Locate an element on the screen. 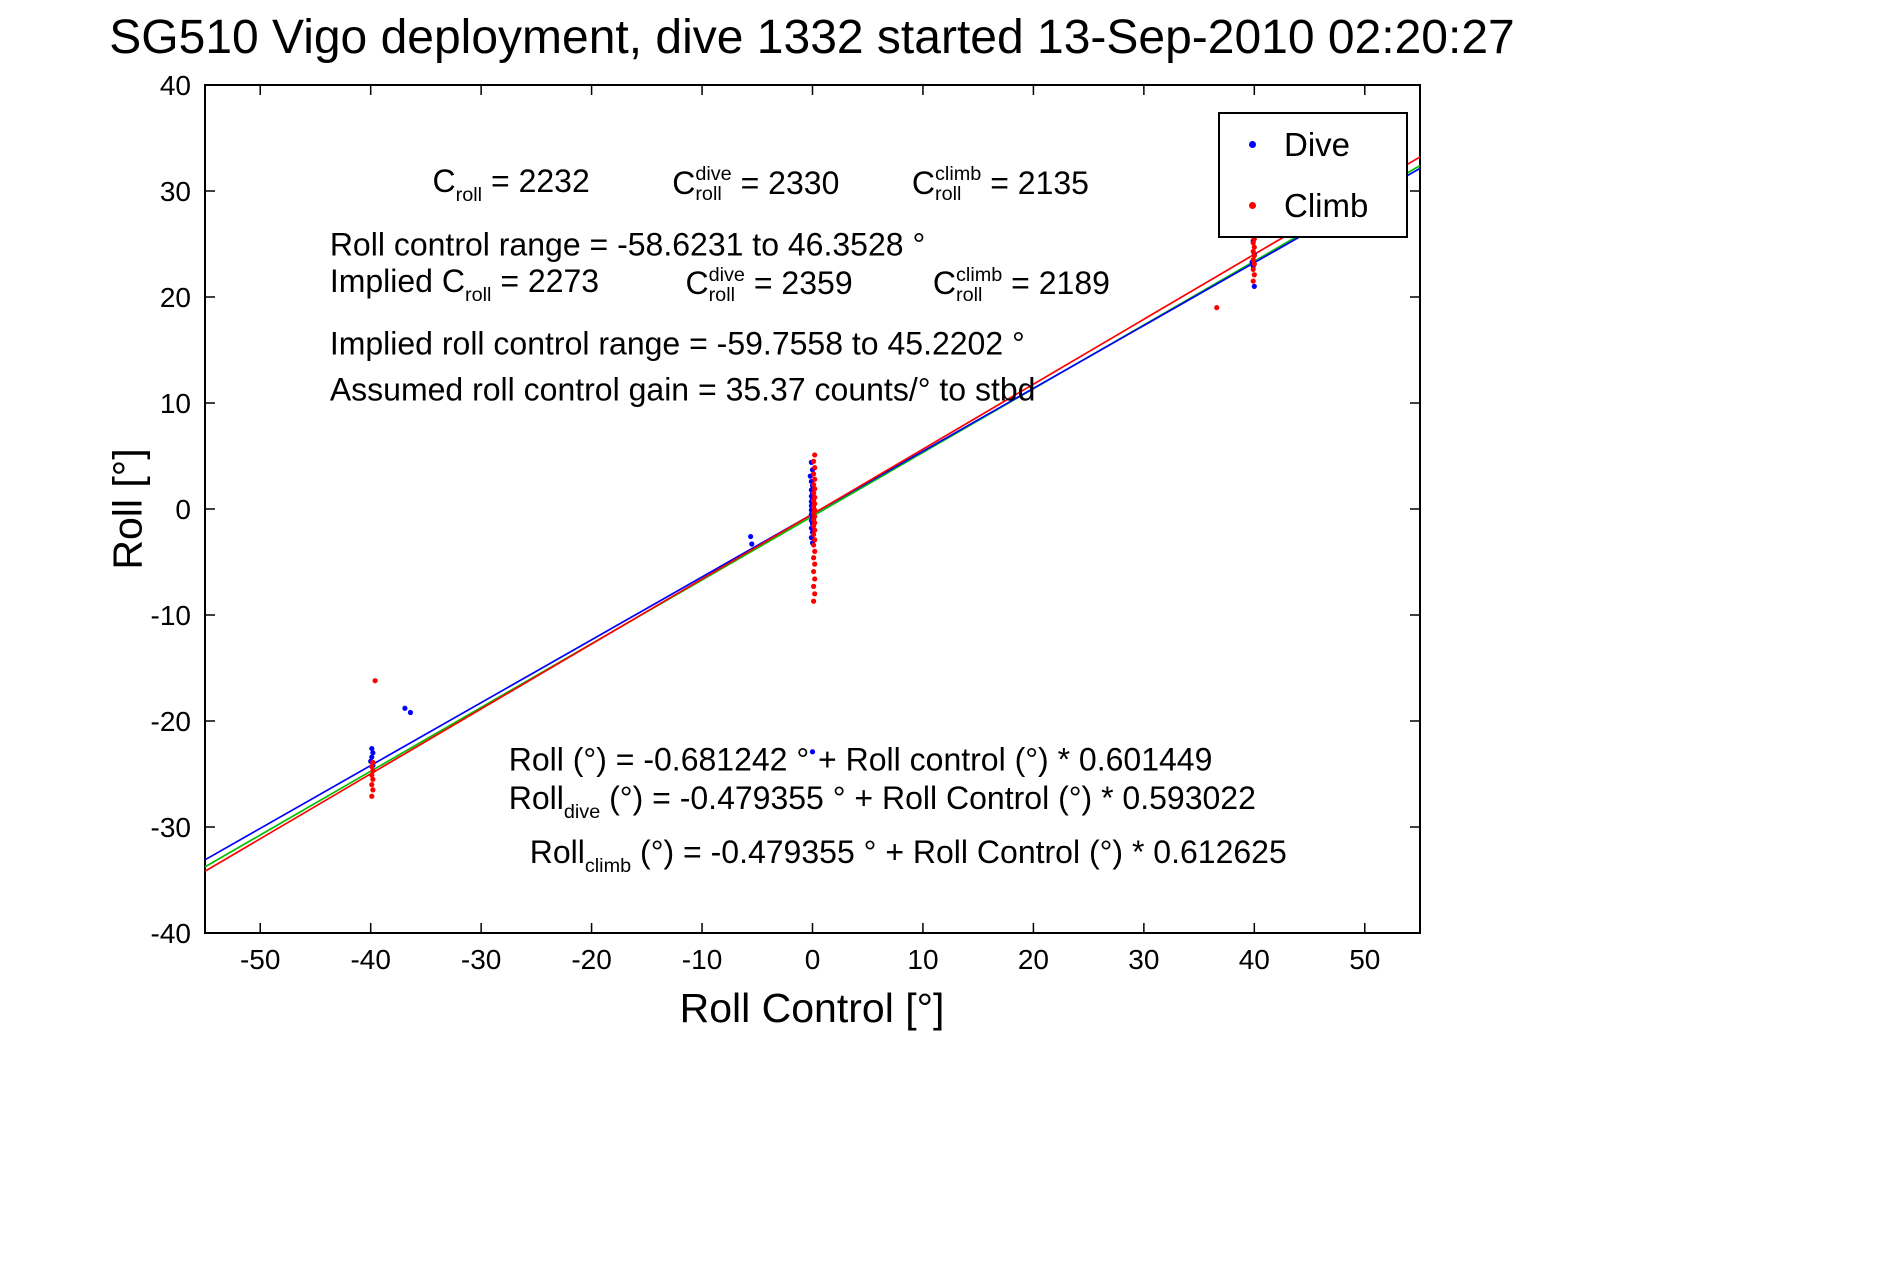 The image size is (1891, 1262). x-tick-label: -30 is located at coordinates (481, 959).